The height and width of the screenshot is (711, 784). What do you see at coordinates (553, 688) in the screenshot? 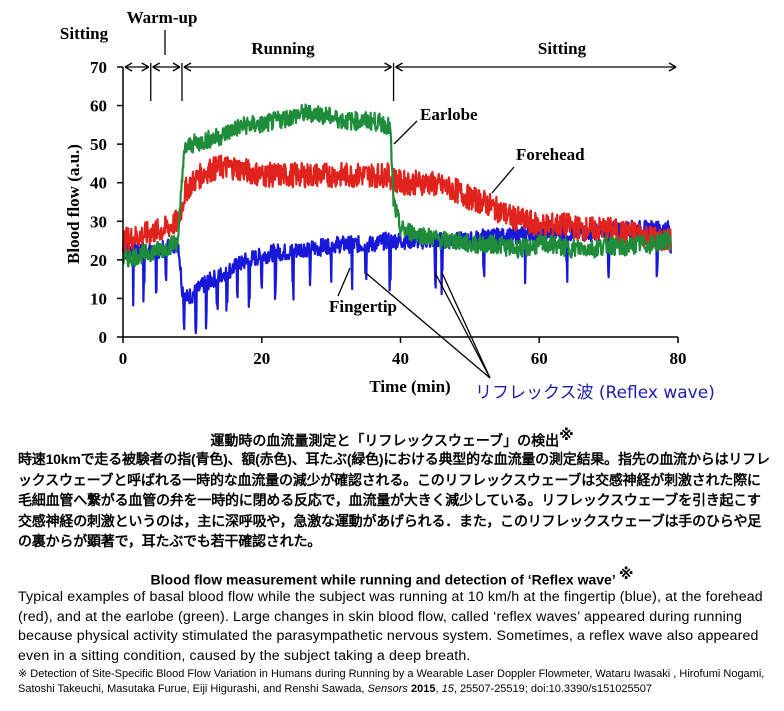
I see `citation-rest: , 25507-25519; doi:10.3390/s151025507` at bounding box center [553, 688].